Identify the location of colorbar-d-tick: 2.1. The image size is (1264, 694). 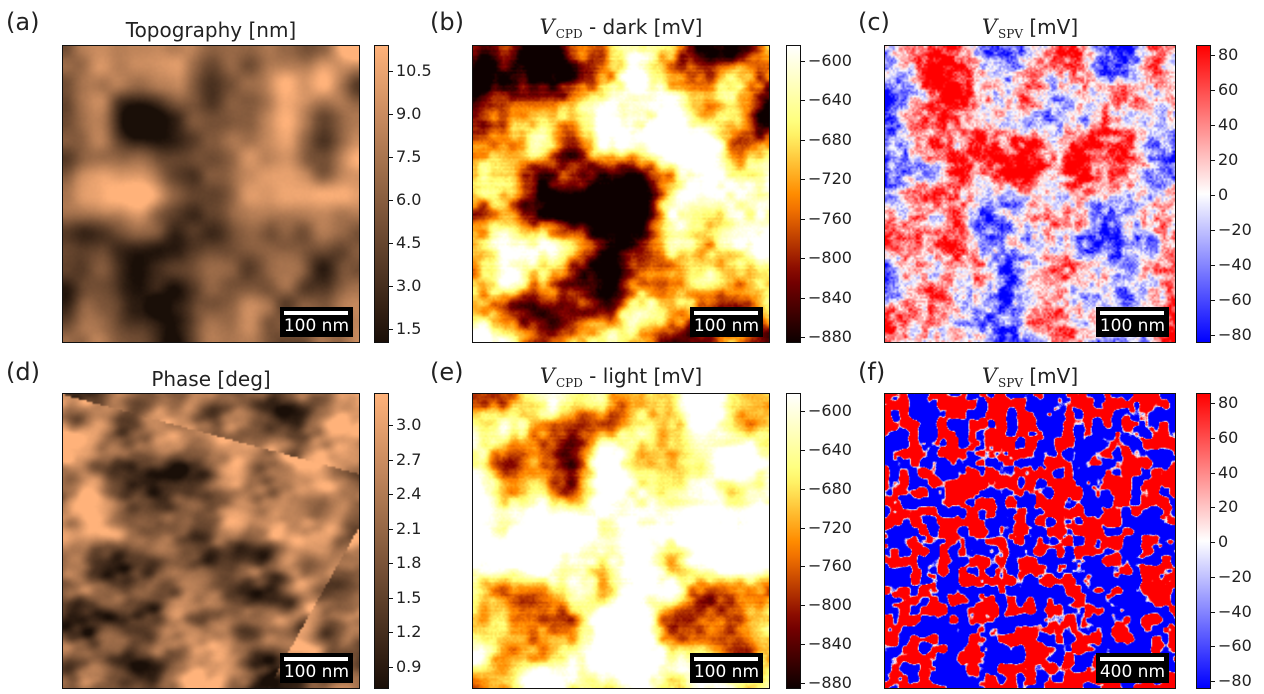
(409, 528).